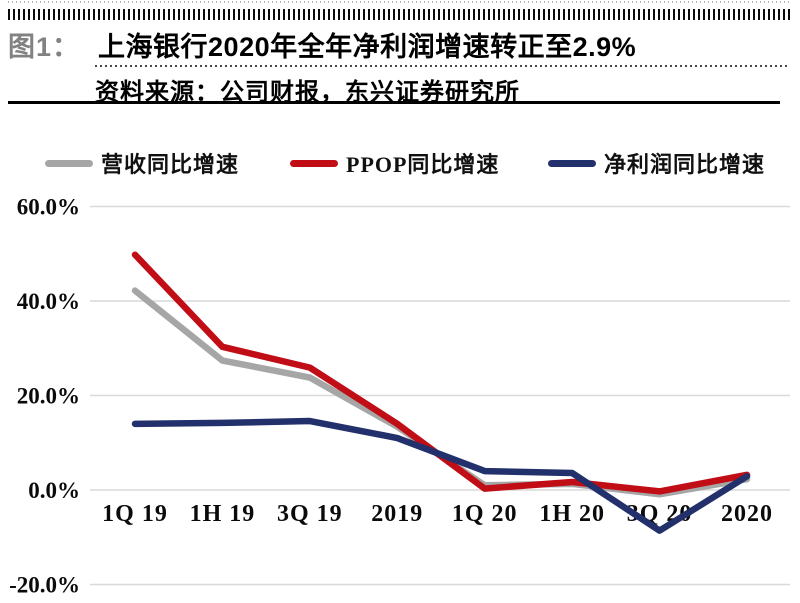 The image size is (800, 603). I want to click on y-axis-tick-label: -20.0%, so click(44, 585).